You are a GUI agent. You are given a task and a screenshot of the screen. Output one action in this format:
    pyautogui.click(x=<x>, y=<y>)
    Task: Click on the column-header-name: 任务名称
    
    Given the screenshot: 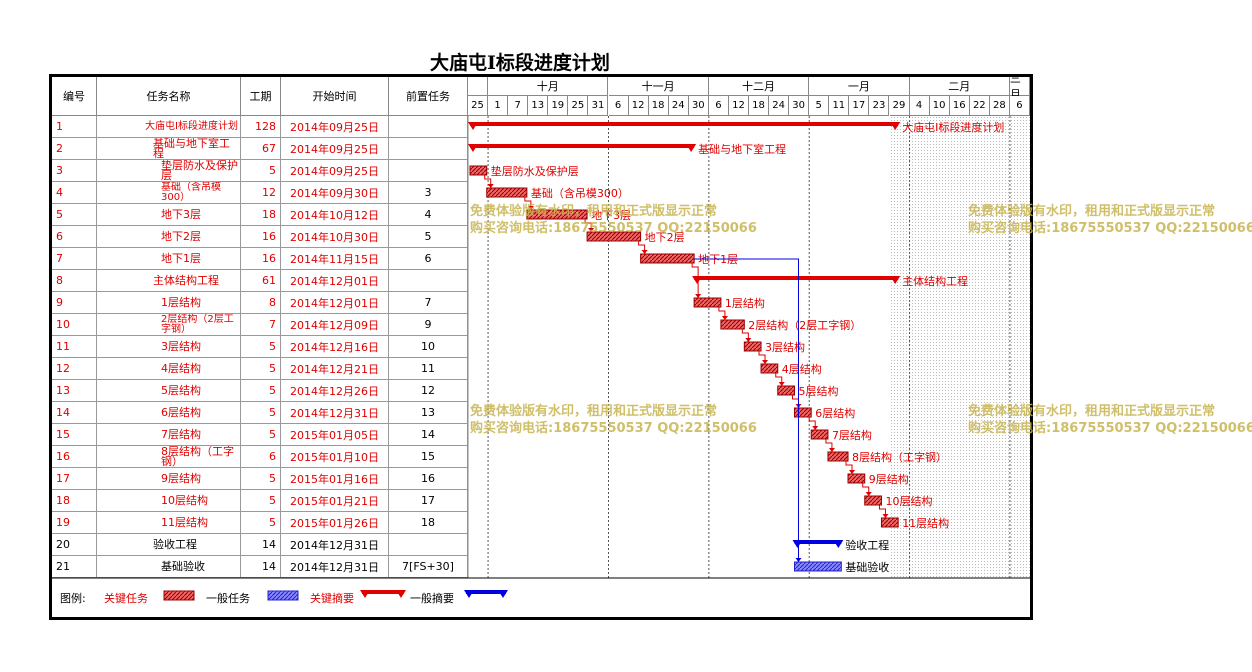 What is the action you would take?
    pyautogui.click(x=169, y=96)
    